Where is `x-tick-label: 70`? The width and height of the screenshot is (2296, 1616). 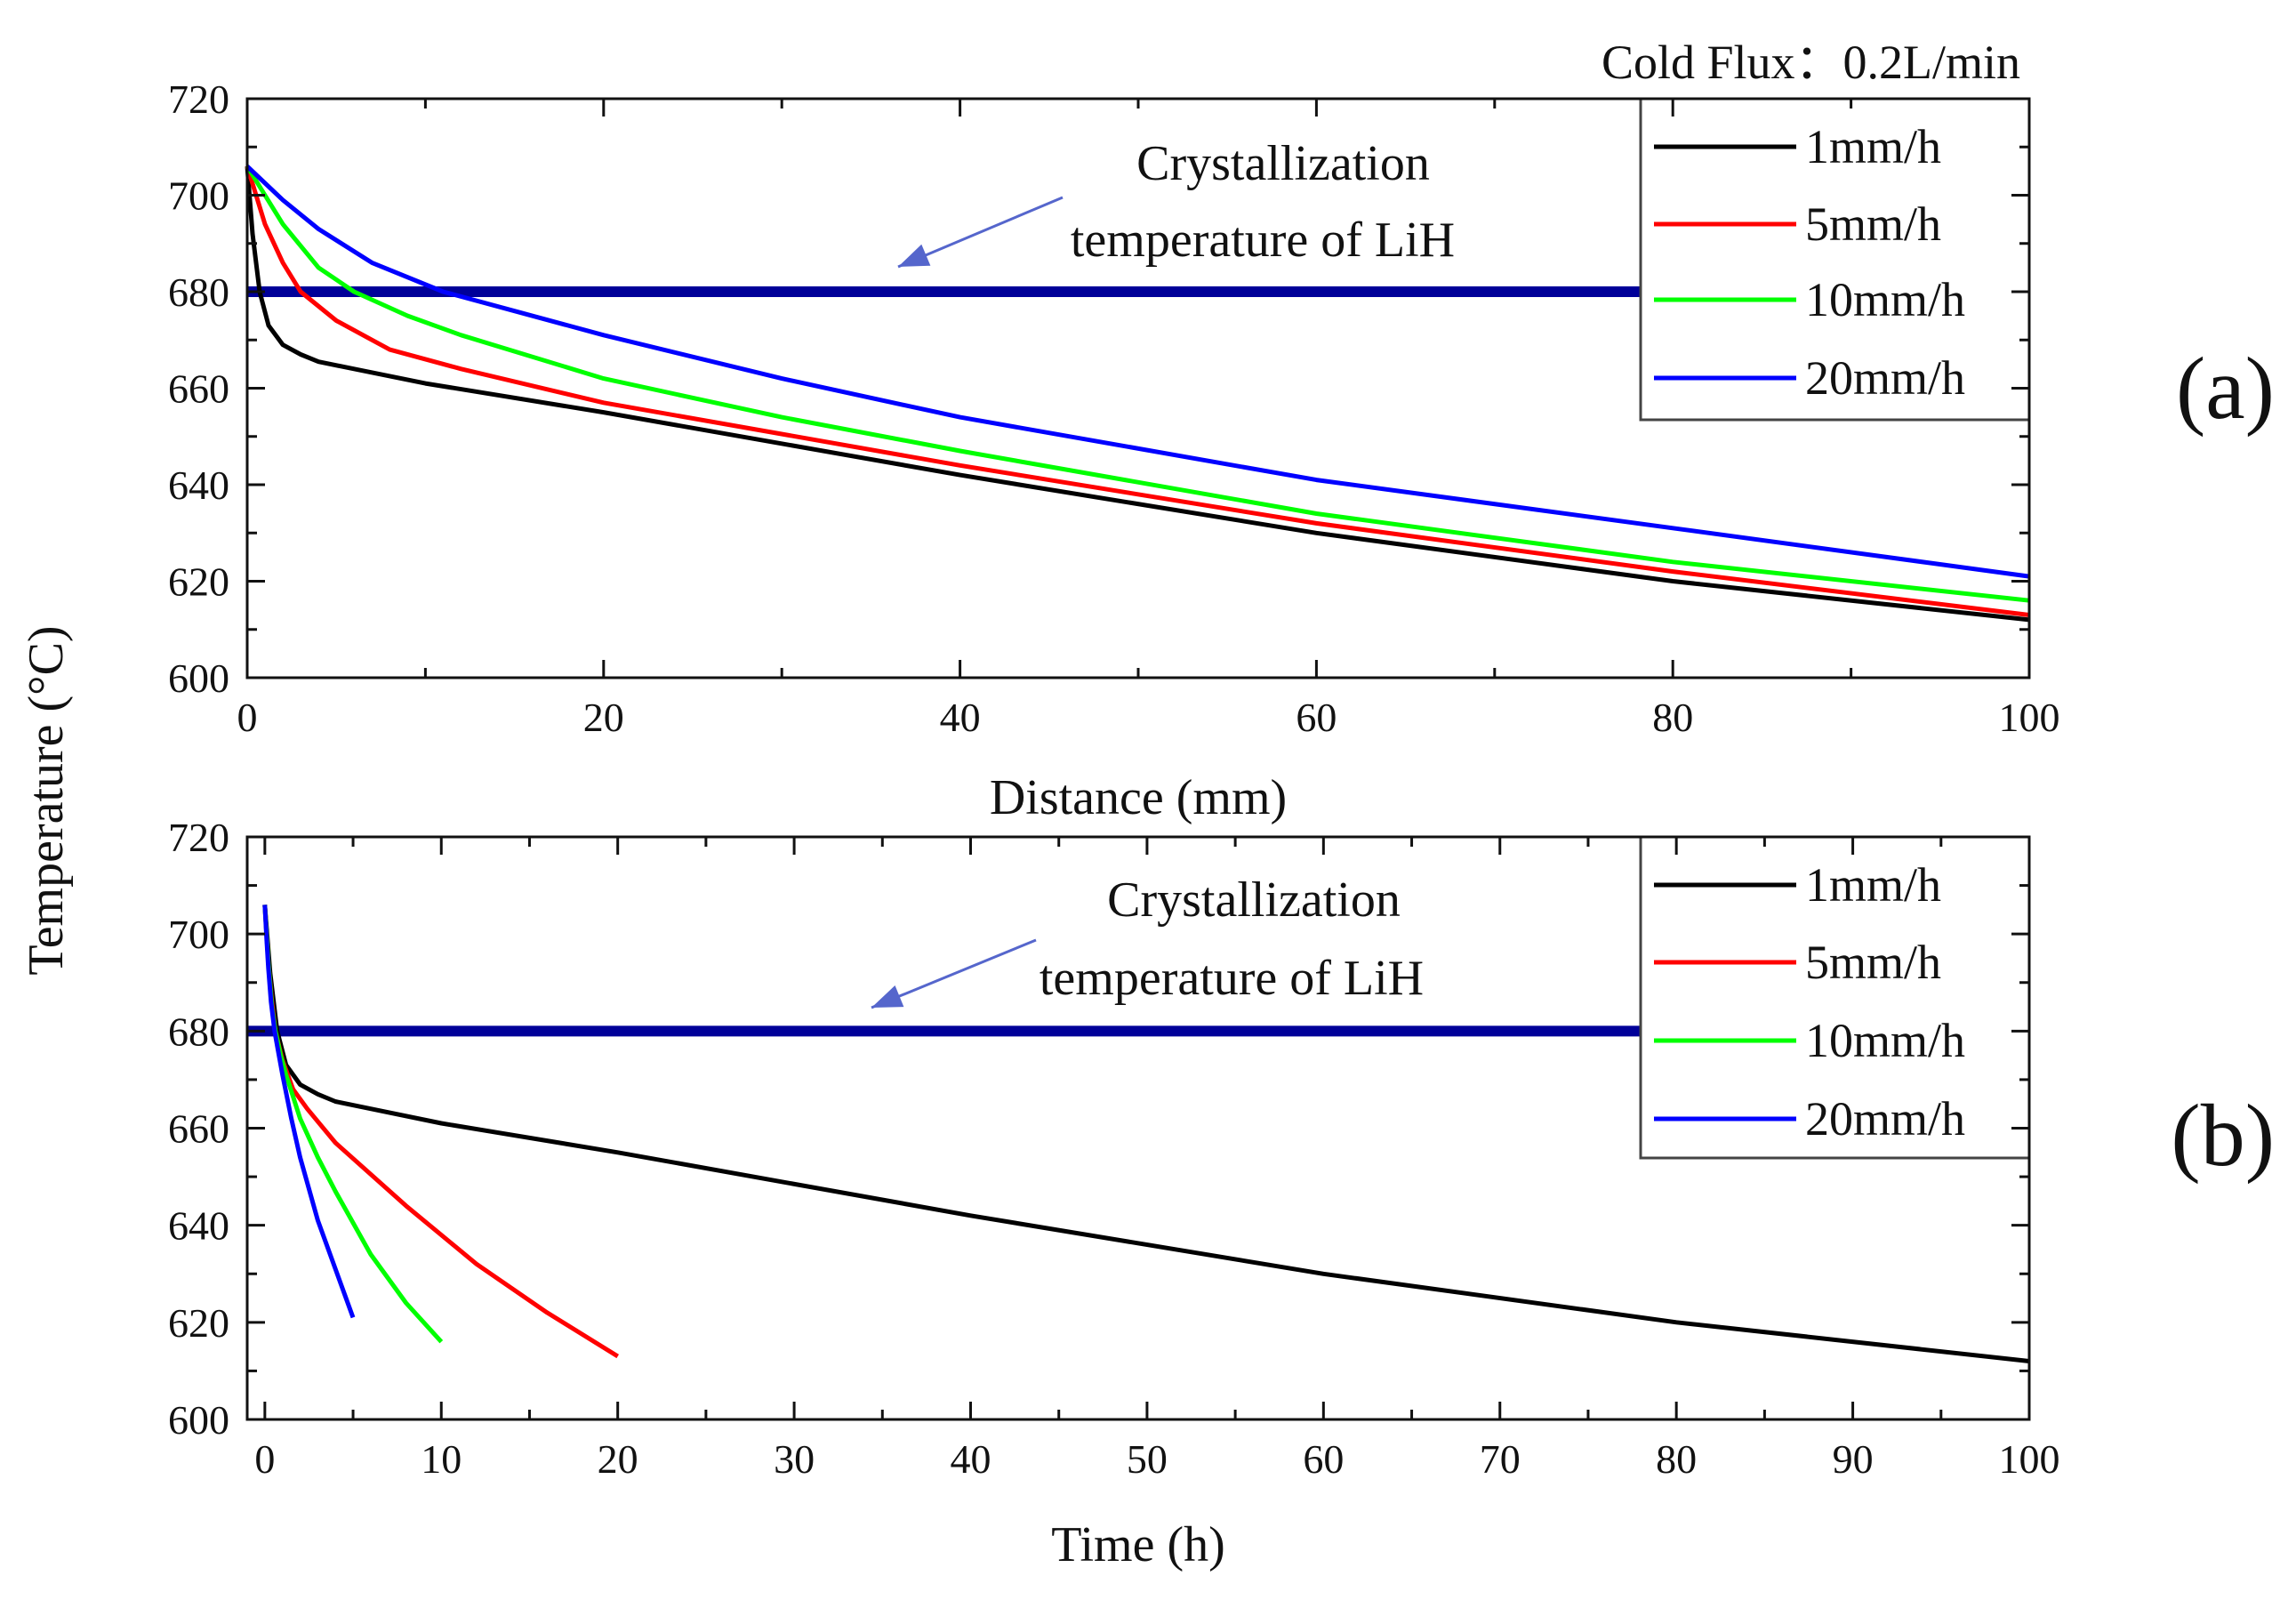 x-tick-label: 70 is located at coordinates (1500, 1459).